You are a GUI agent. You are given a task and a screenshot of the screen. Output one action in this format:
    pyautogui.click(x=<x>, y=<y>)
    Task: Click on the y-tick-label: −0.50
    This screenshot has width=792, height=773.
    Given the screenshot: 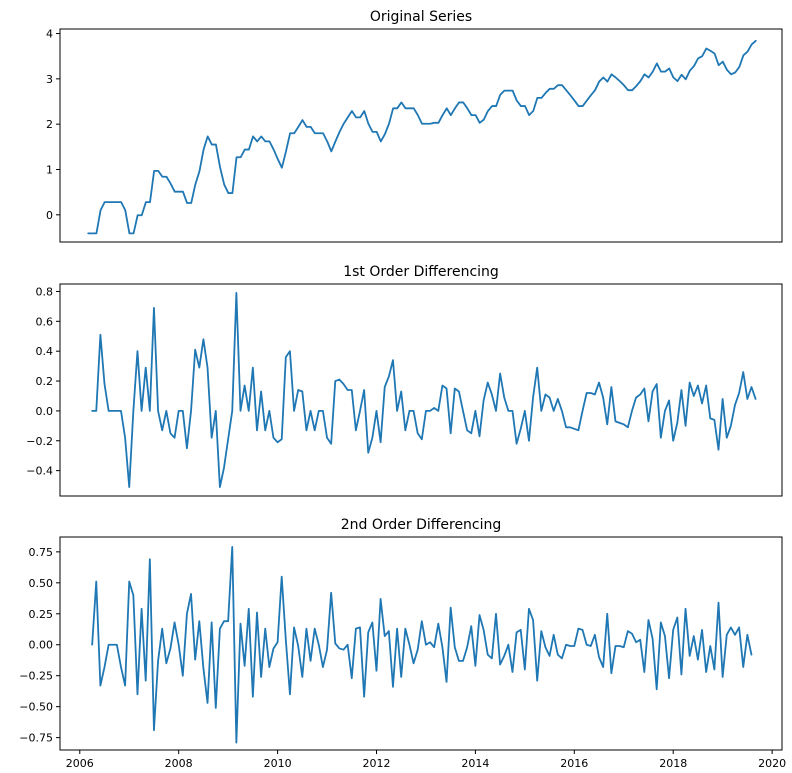 What is the action you would take?
    pyautogui.click(x=36, y=707)
    